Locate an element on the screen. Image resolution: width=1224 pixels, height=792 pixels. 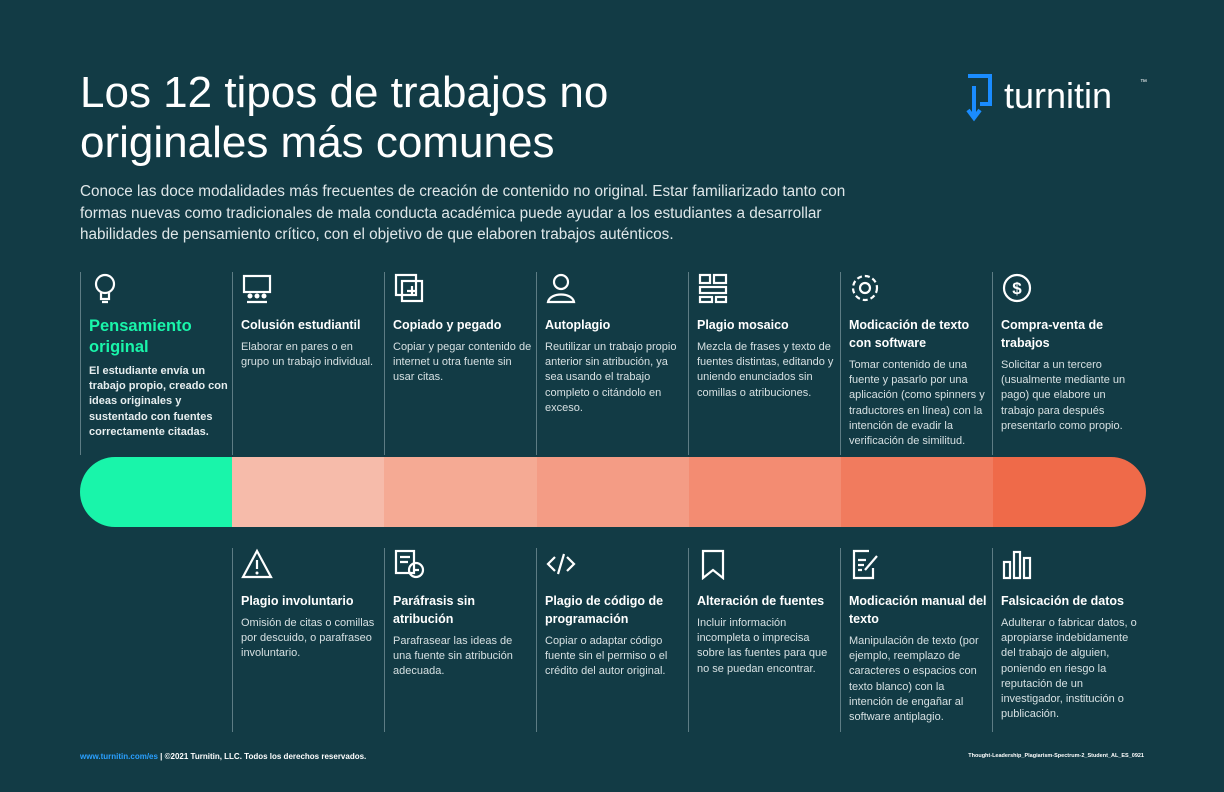
spectrum-bar is located at coordinates (613, 492).